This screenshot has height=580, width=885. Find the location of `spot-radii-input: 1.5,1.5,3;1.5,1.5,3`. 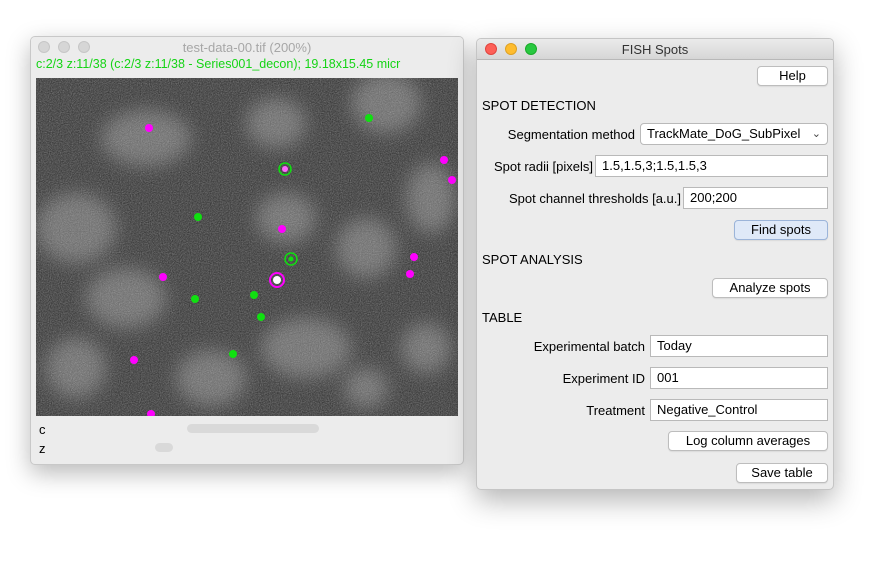

spot-radii-input: 1.5,1.5,3;1.5,1.5,3 is located at coordinates (711, 166).